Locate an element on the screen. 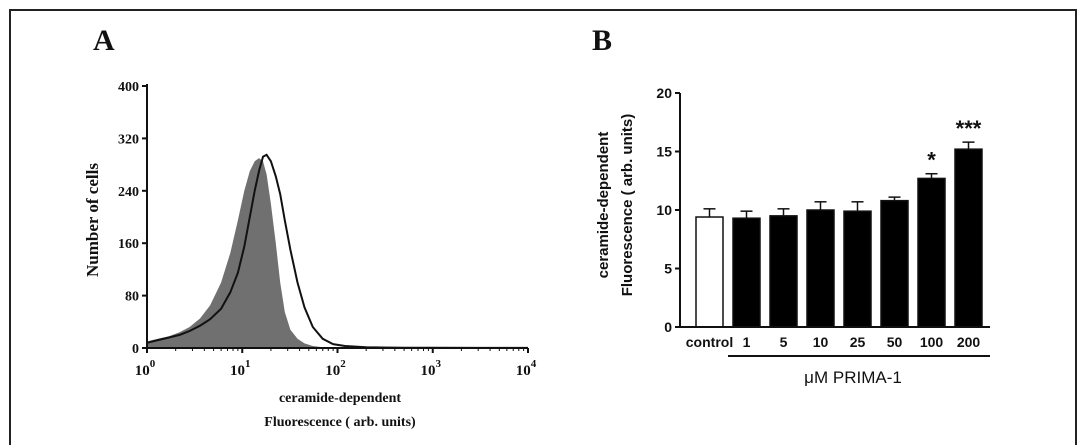 This screenshot has width=1091, height=445. panel-b-label: B is located at coordinates (602, 40).